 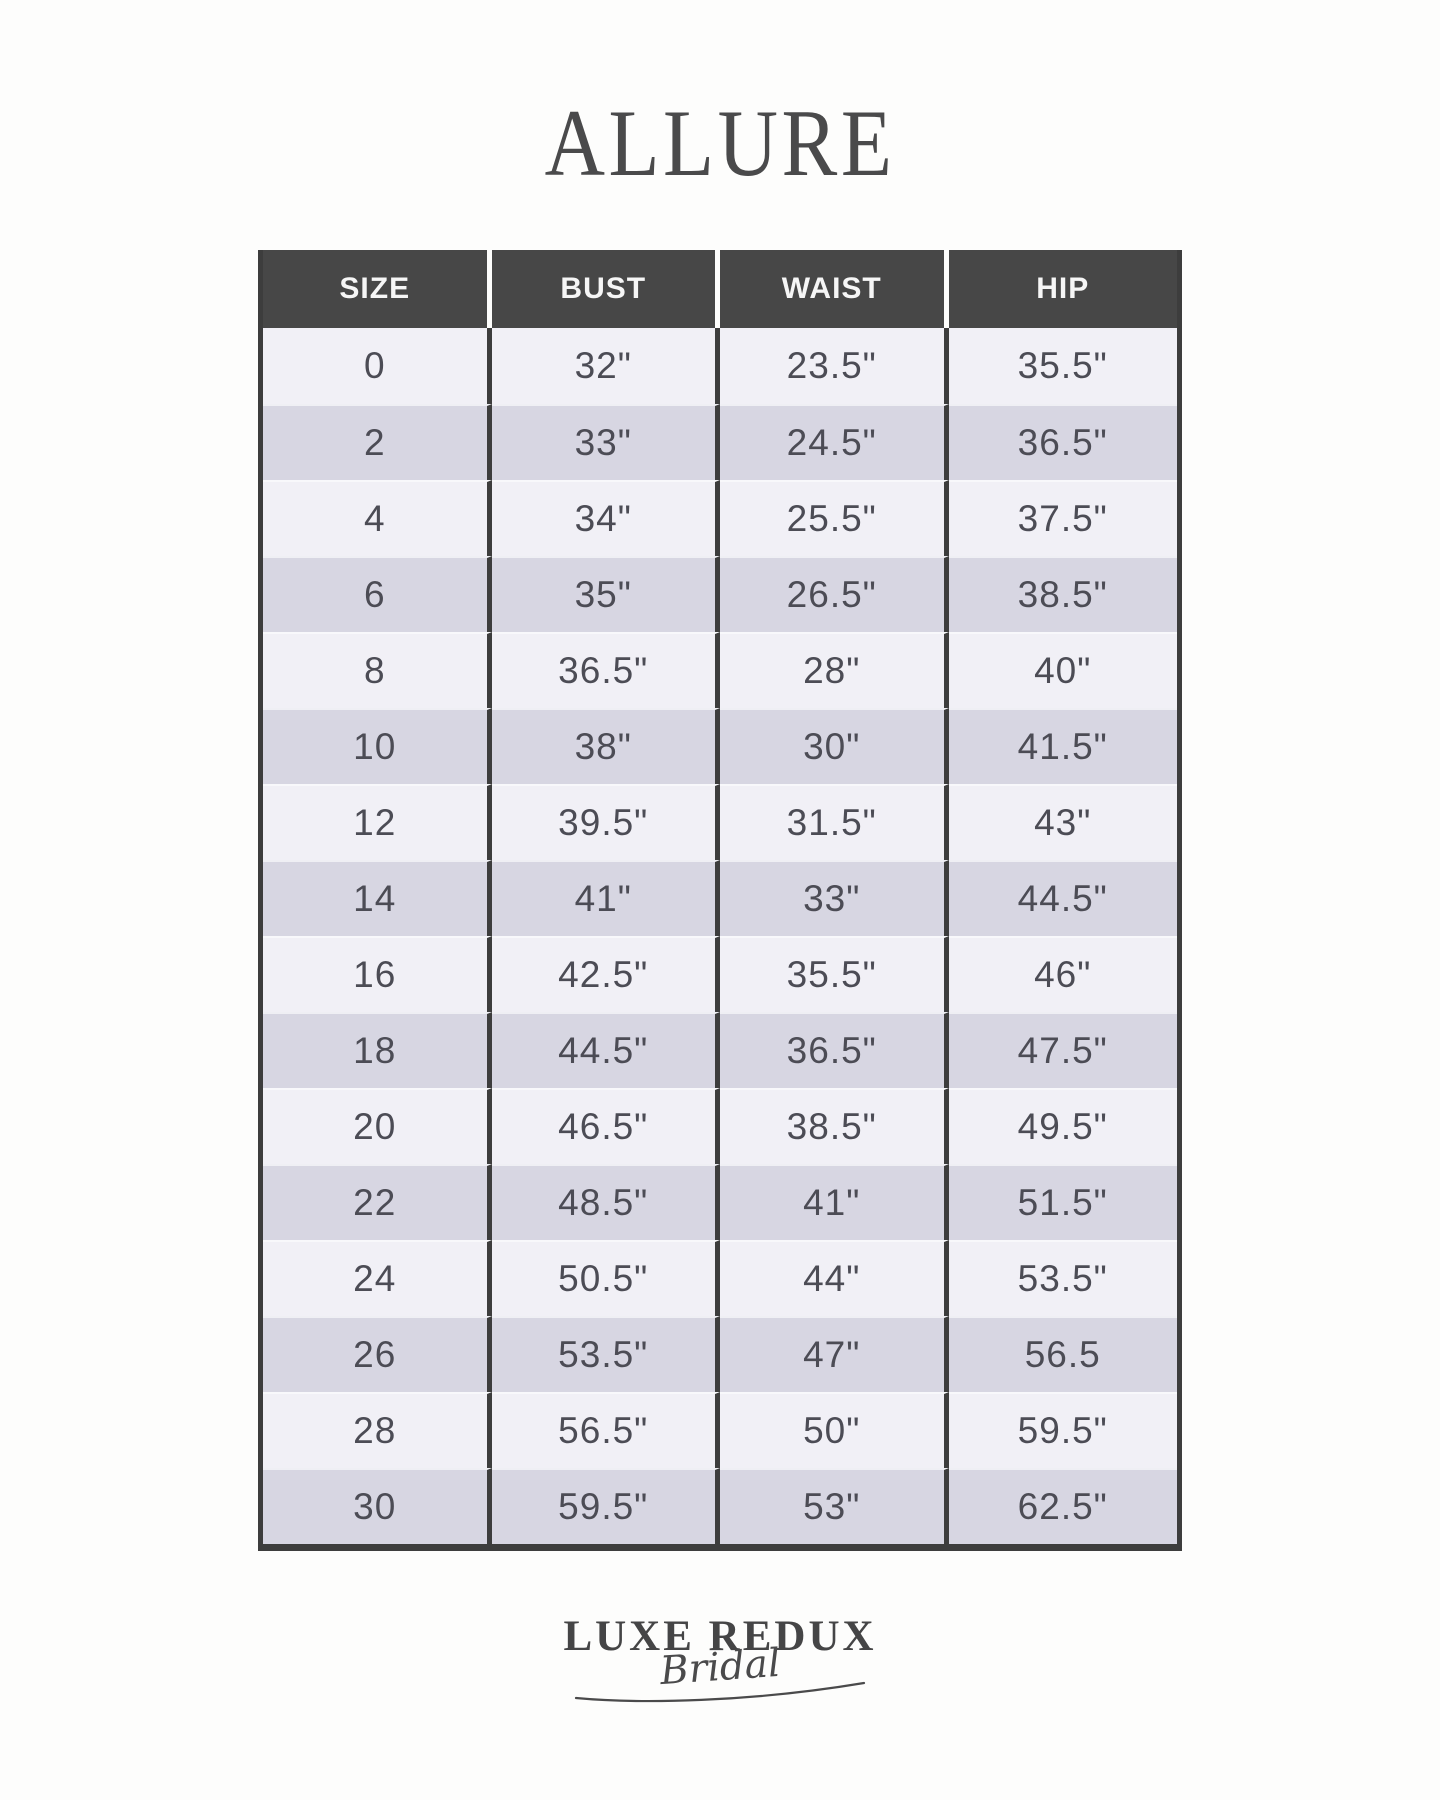 What do you see at coordinates (1062, 822) in the screenshot?
I see `table-cell: 43"` at bounding box center [1062, 822].